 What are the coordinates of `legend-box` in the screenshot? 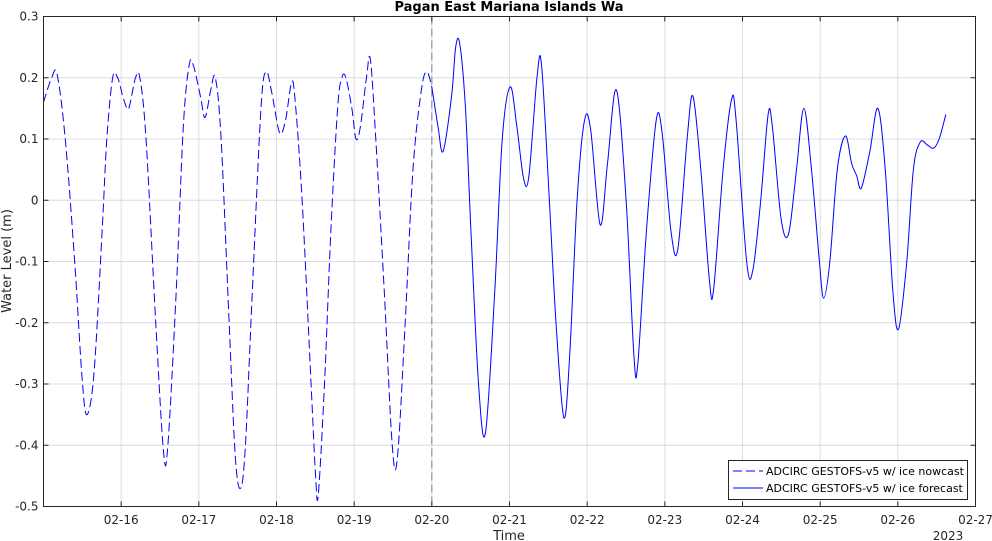 It's located at (848, 480).